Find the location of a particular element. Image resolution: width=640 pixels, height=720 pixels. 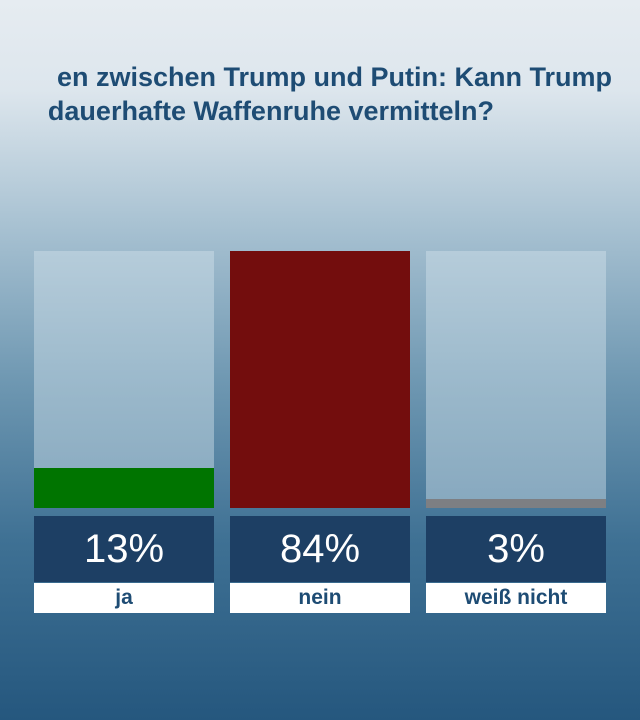

bar-nein is located at coordinates (320, 379).